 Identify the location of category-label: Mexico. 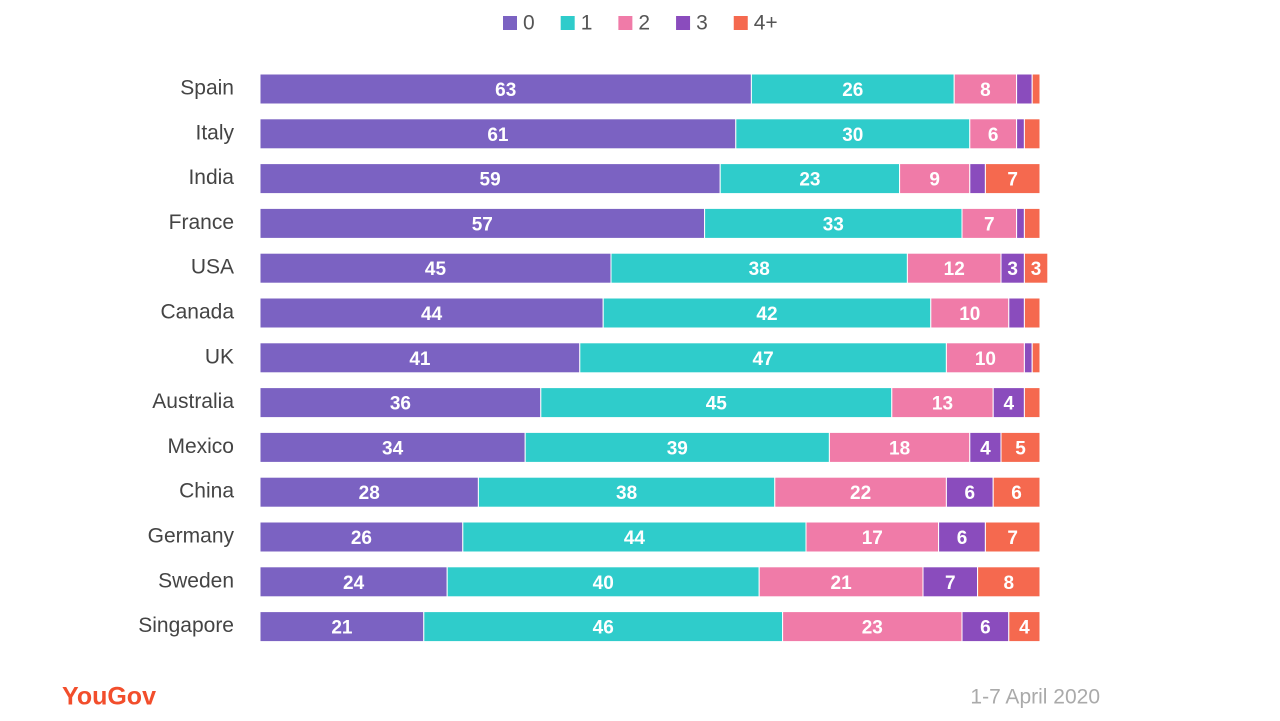
(200, 446).